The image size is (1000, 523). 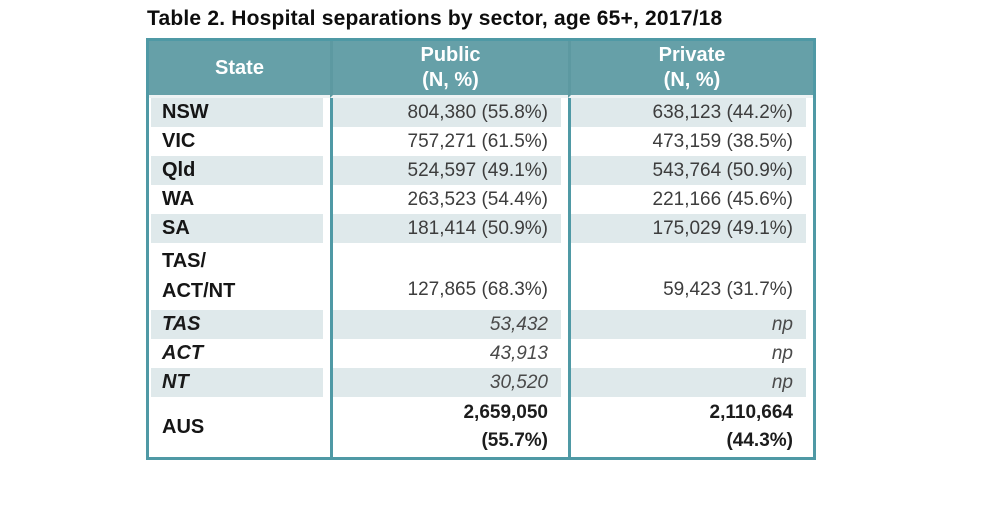 I want to click on private-value-vic: 473,159 (38.5%), so click(x=690, y=141).